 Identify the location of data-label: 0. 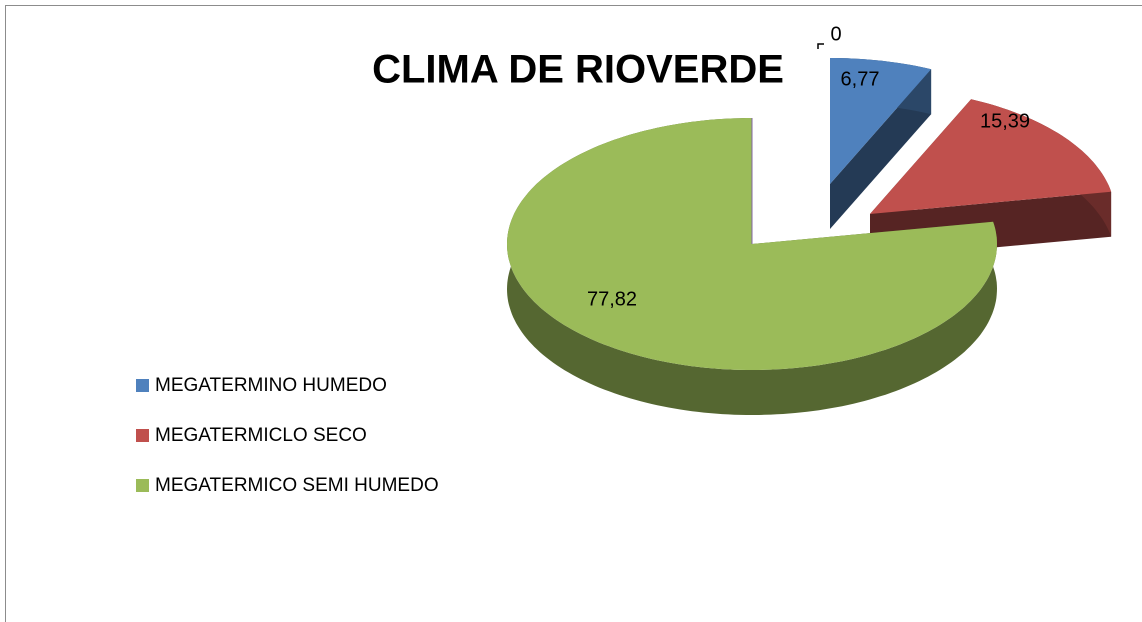
(835, 34).